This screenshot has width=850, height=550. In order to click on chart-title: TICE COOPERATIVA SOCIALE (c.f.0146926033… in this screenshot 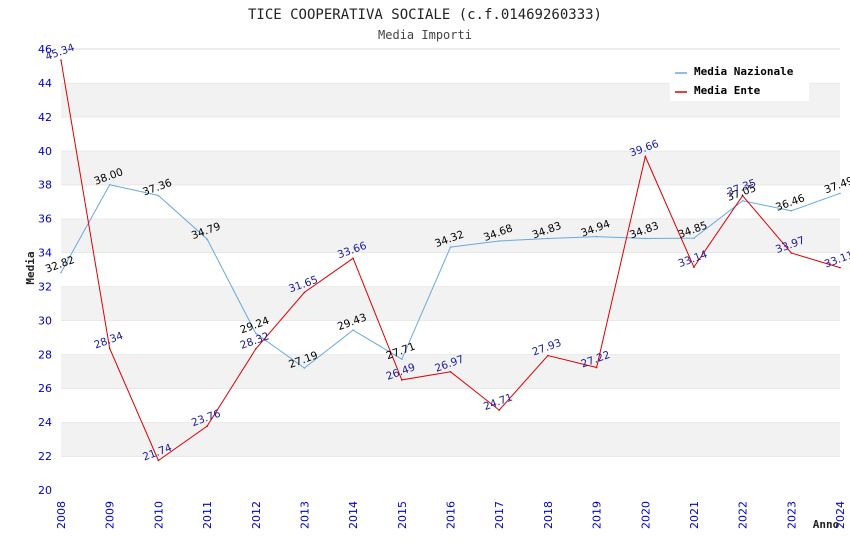, I will do `click(425, 15)`.